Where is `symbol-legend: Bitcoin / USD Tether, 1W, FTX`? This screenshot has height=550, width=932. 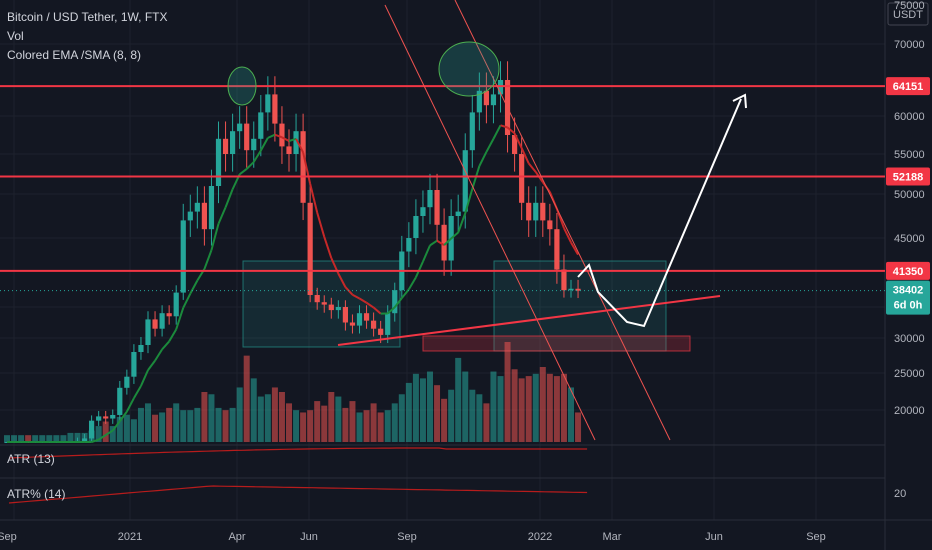
symbol-legend: Bitcoin / USD Tether, 1W, FTX is located at coordinates (87, 17).